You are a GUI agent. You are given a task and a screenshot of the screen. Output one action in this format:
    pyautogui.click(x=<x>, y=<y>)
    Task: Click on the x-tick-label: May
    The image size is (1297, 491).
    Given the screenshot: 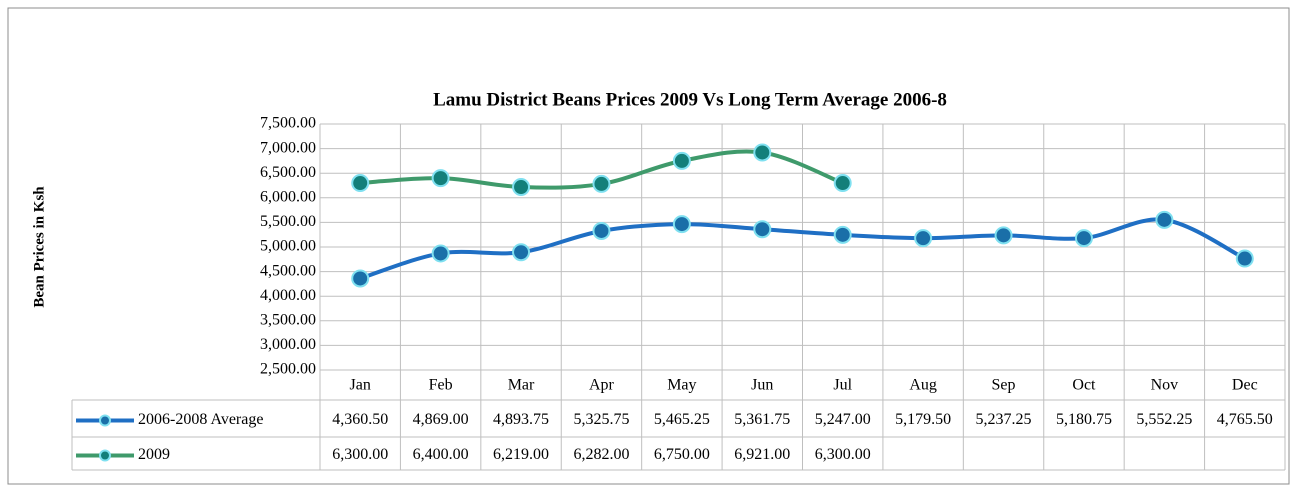 What is the action you would take?
    pyautogui.click(x=681, y=385)
    